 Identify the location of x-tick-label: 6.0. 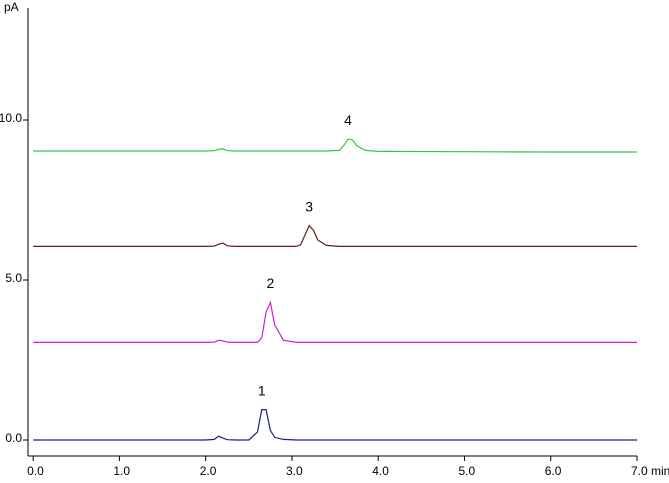
(553, 471).